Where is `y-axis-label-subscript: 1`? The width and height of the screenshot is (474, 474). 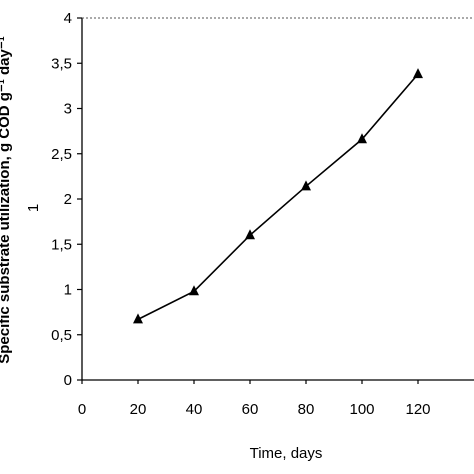 y-axis-label-subscript: 1 is located at coordinates (33, 208).